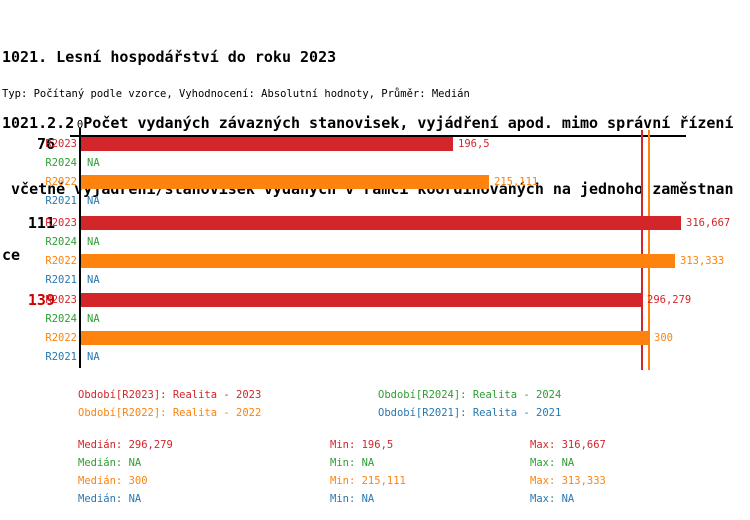  What do you see at coordinates (41, 223) in the screenshot?
I see `group-category-label: 111` at bounding box center [41, 223].